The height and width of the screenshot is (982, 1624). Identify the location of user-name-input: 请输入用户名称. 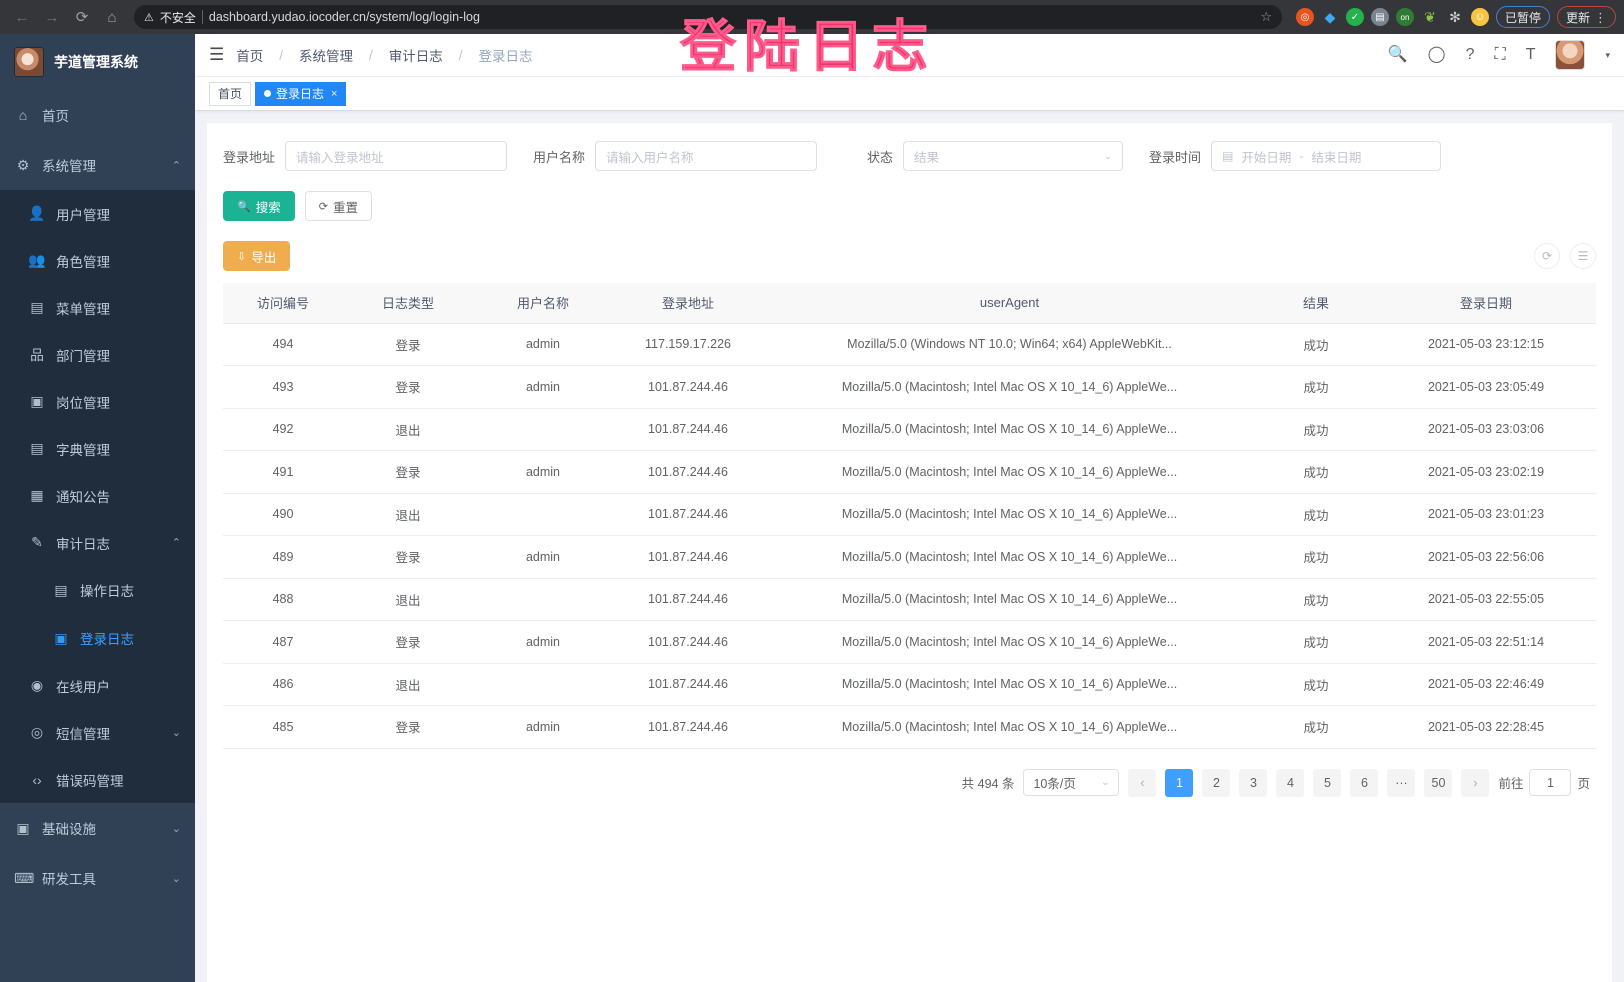
(706, 156).